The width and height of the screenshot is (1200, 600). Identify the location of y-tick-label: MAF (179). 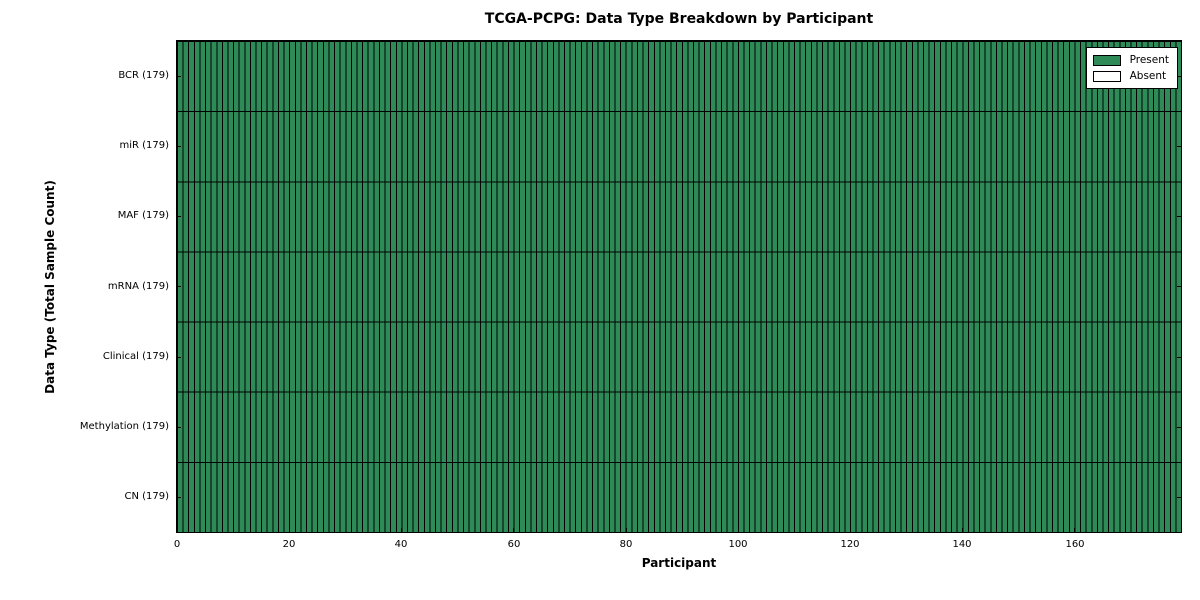
(143, 215).